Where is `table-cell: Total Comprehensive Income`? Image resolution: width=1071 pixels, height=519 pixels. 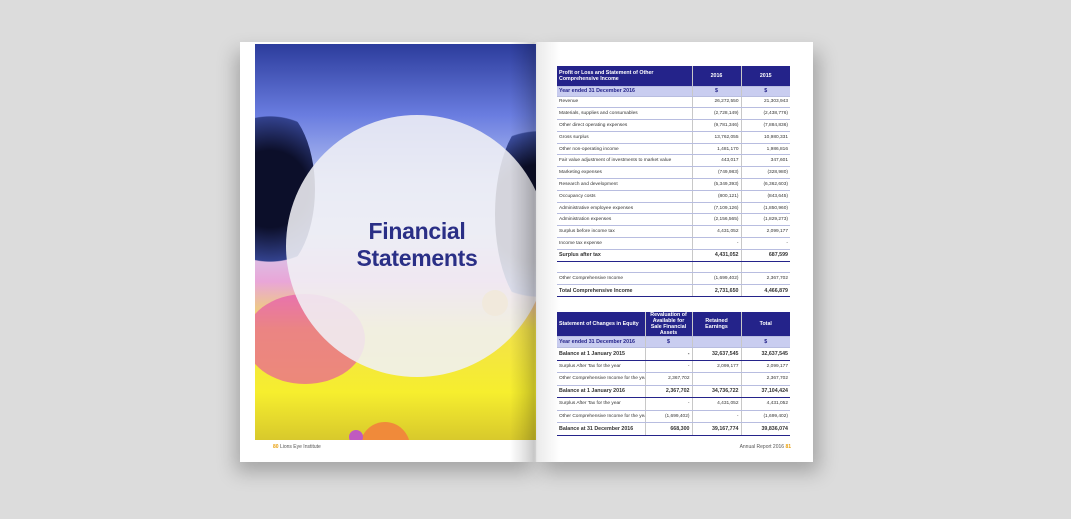
table-cell: Total Comprehensive Income is located at coordinates (624, 291).